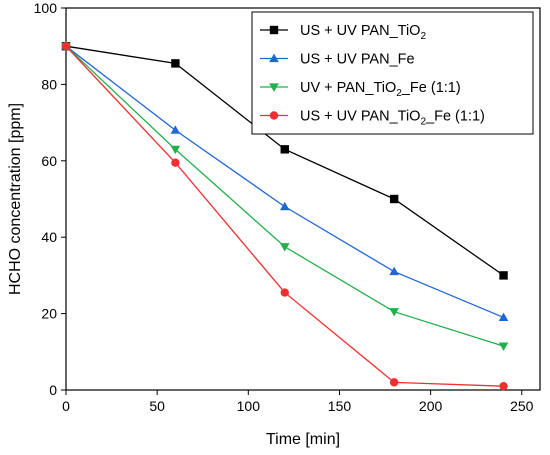 The width and height of the screenshot is (550, 455). I want to click on legend-box, so click(392, 73).